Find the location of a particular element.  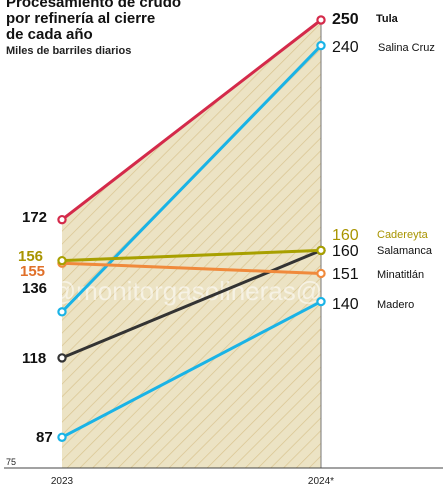

y-axis-min-label: 75 is located at coordinates (11, 462).